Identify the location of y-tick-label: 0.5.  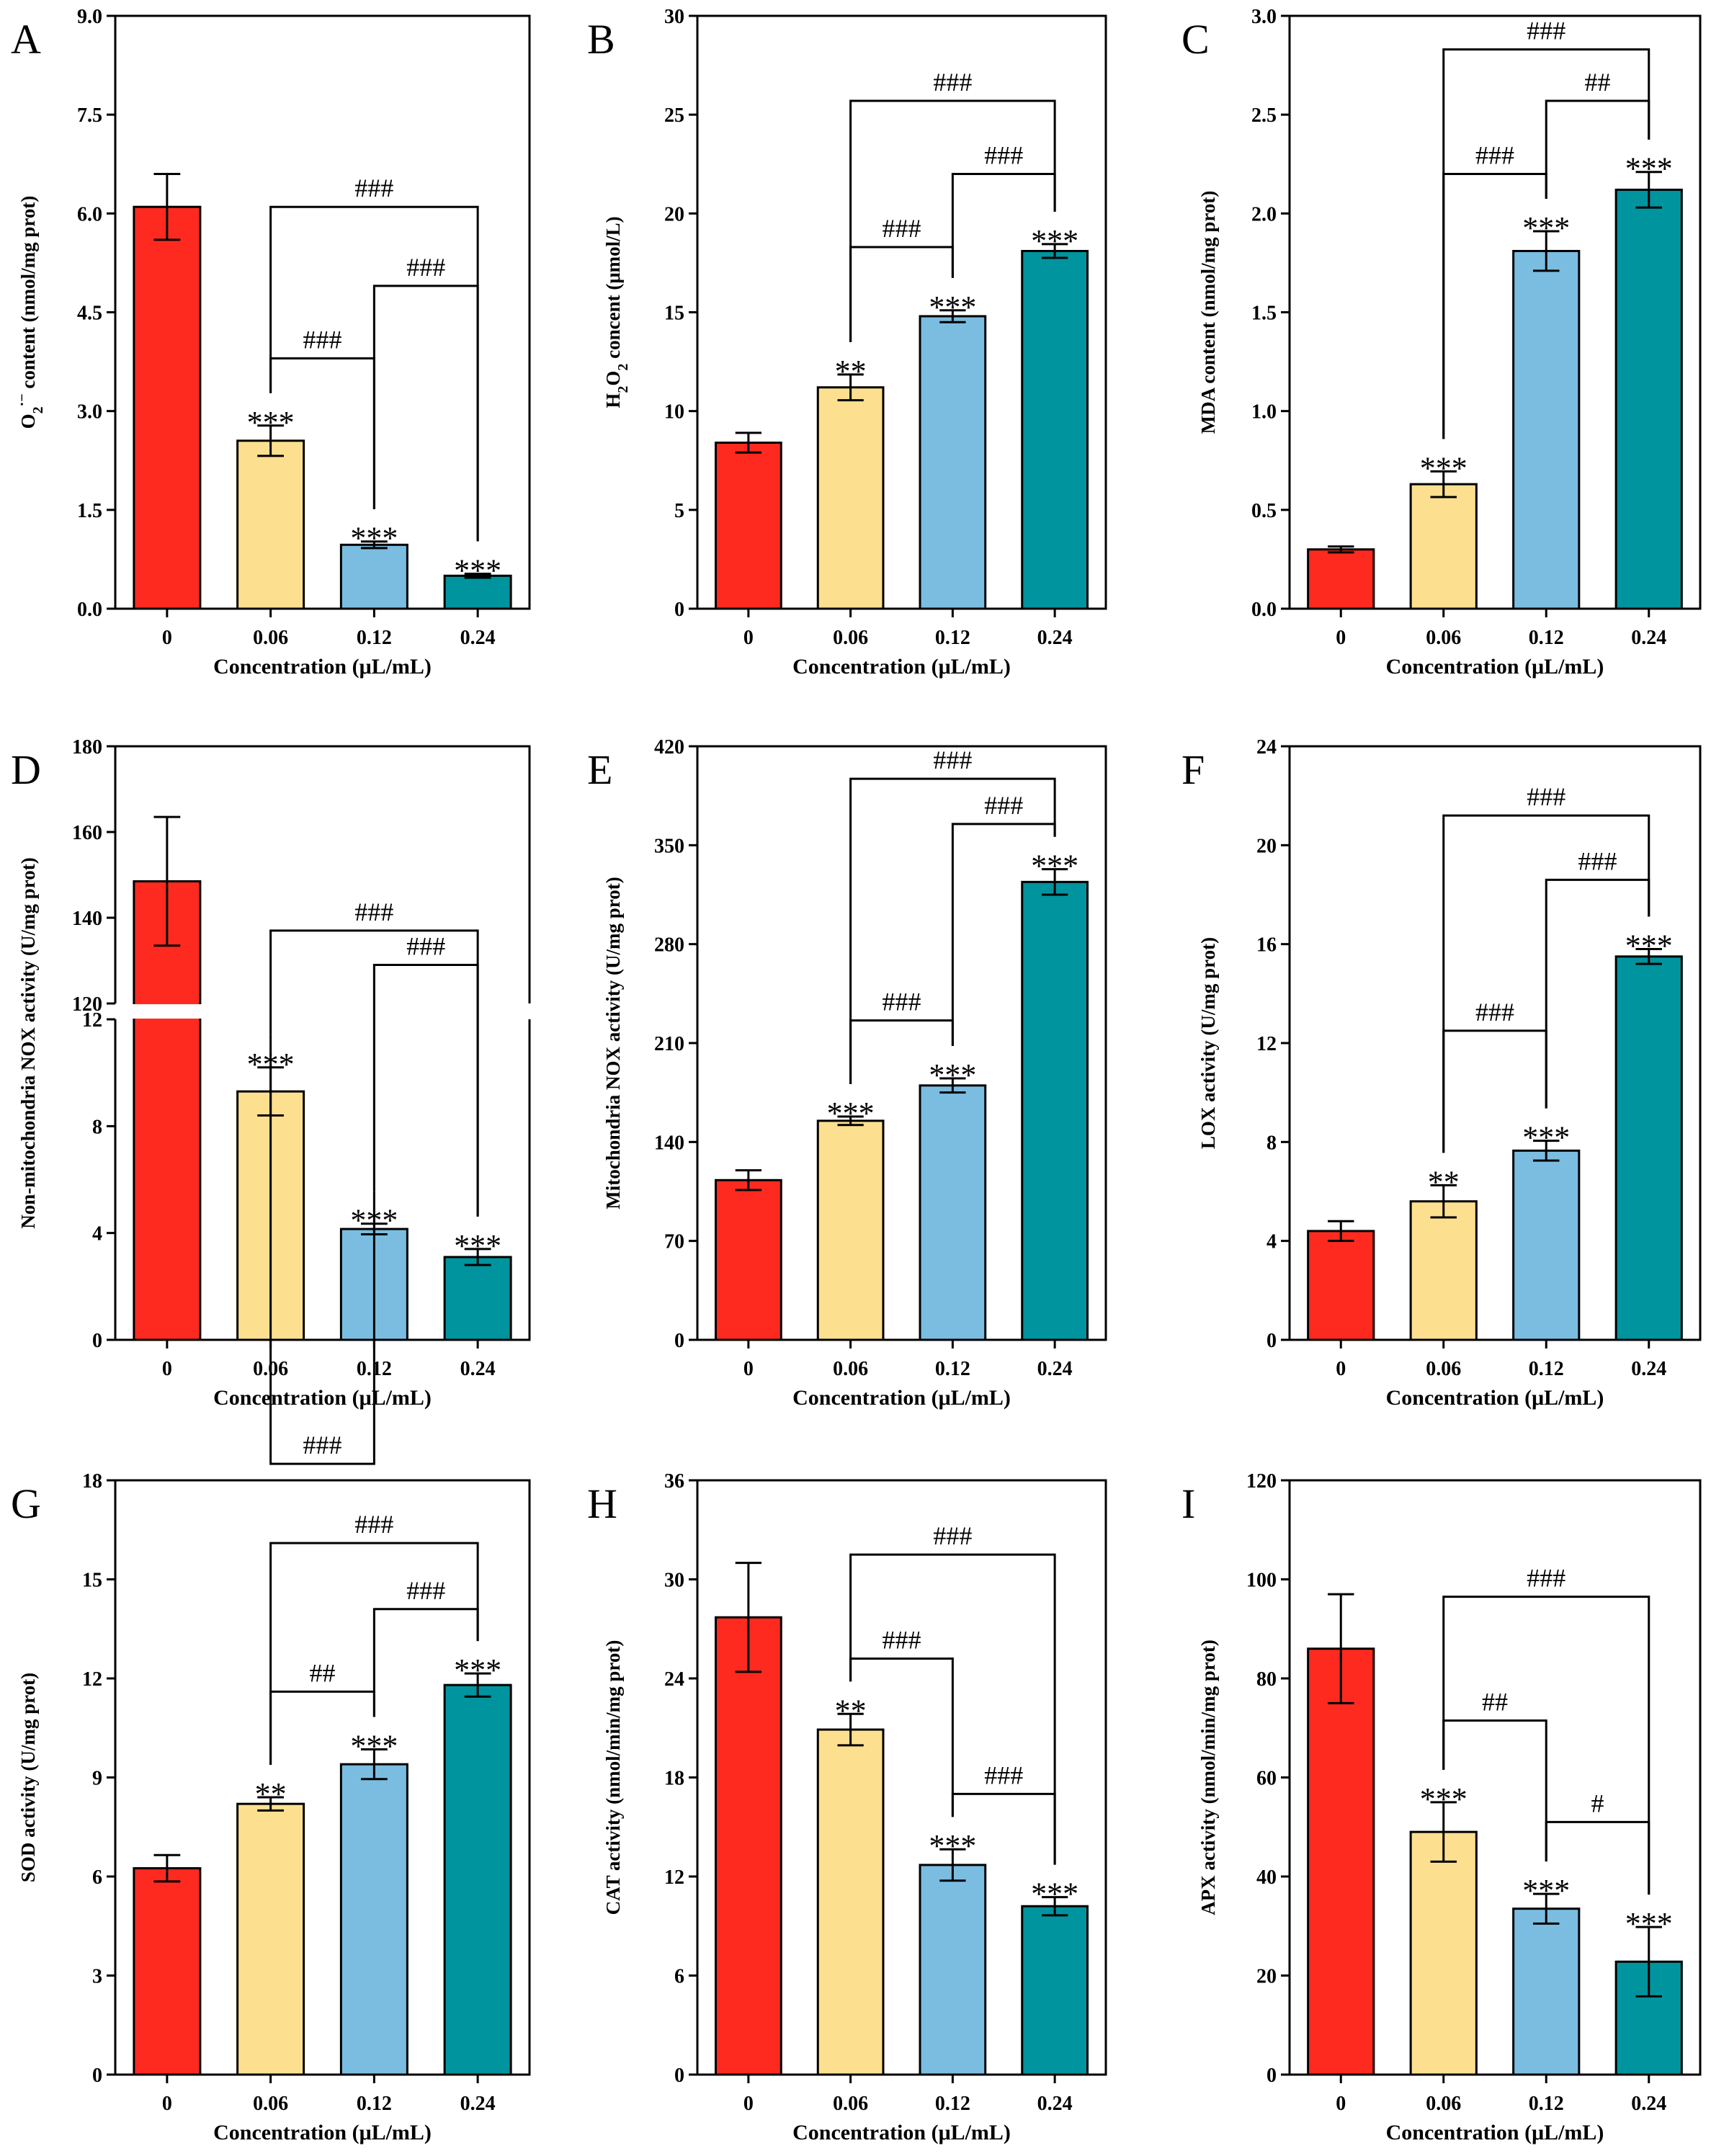
(1264, 511).